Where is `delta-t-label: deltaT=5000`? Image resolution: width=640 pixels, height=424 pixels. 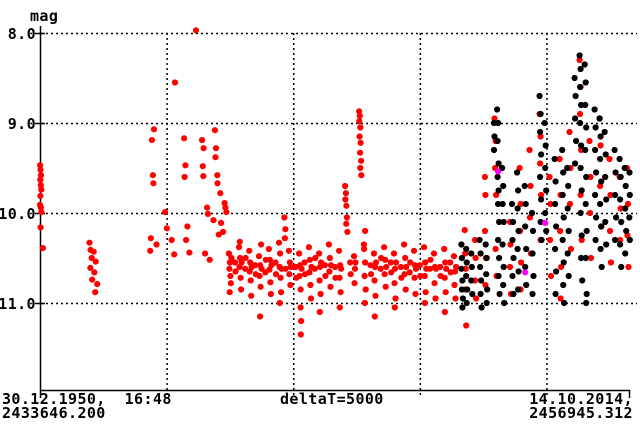 delta-t-label: deltaT=5000 is located at coordinates (332, 399).